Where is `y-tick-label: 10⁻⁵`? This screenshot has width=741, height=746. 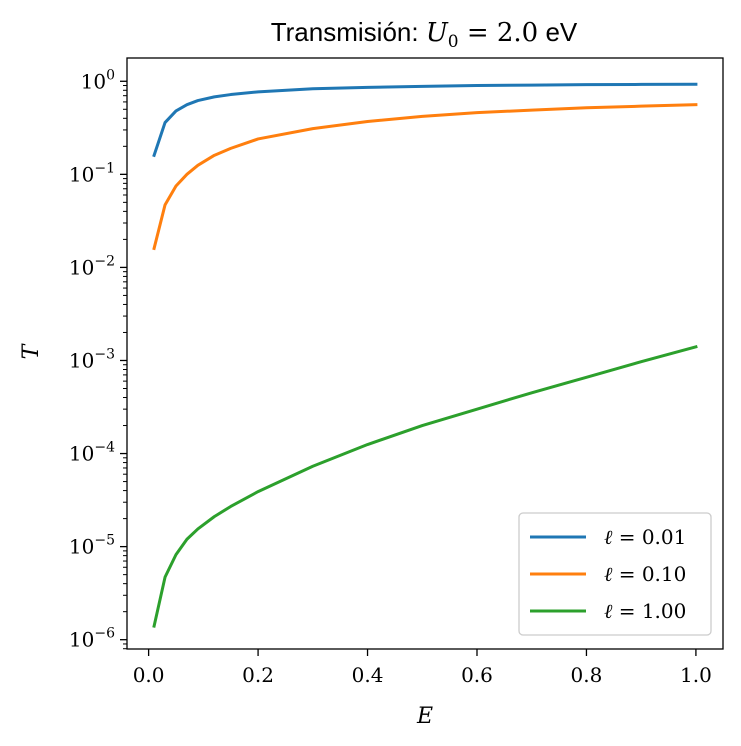
y-tick-label: 10⁻⁵ is located at coordinates (92, 546).